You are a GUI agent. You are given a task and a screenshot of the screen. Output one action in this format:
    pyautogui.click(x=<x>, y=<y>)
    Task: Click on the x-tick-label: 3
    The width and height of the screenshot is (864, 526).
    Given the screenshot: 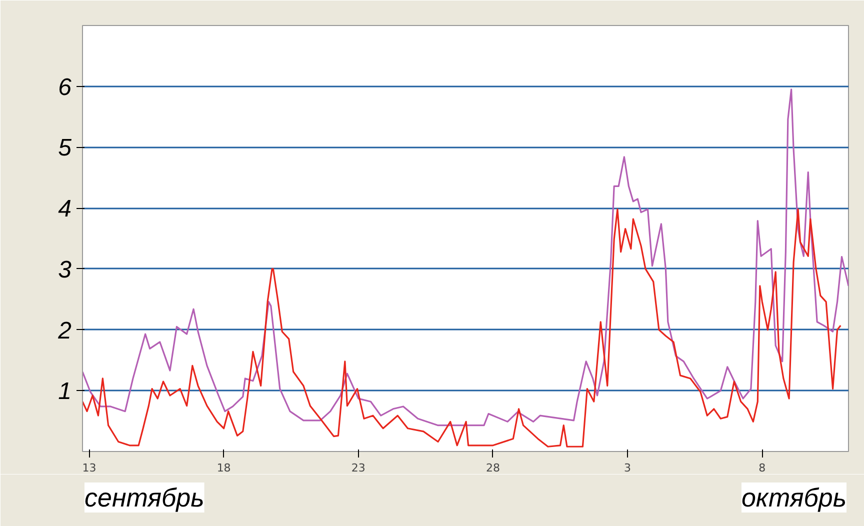 What is the action you would take?
    pyautogui.click(x=628, y=468)
    